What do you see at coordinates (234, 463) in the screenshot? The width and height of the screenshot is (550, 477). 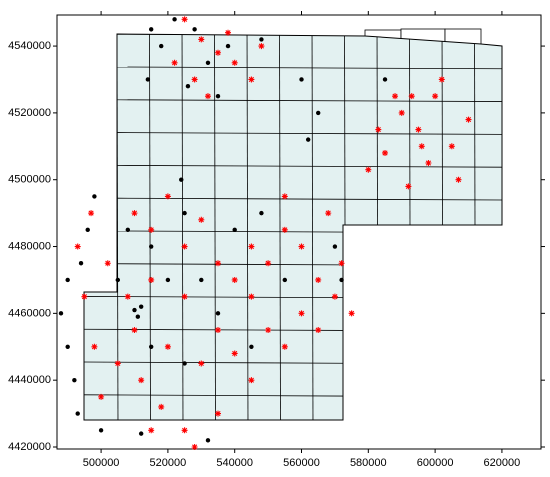 I see `x-tick-label: 540000` at bounding box center [234, 463].